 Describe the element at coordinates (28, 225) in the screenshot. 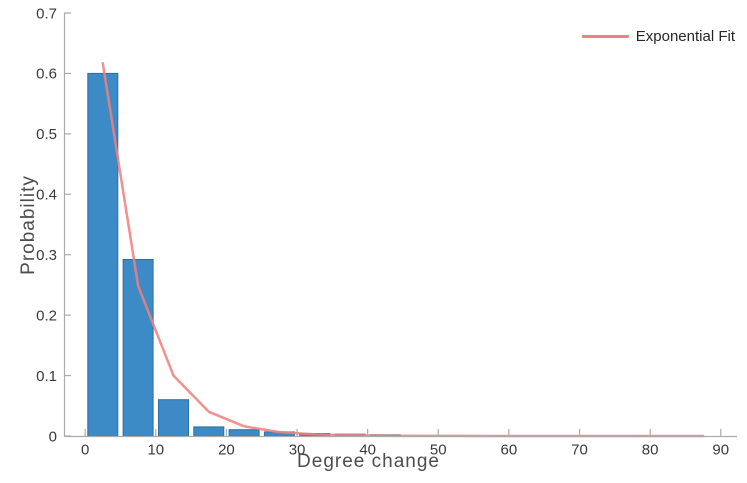

I see `y-axis-title: Probability` at that location.